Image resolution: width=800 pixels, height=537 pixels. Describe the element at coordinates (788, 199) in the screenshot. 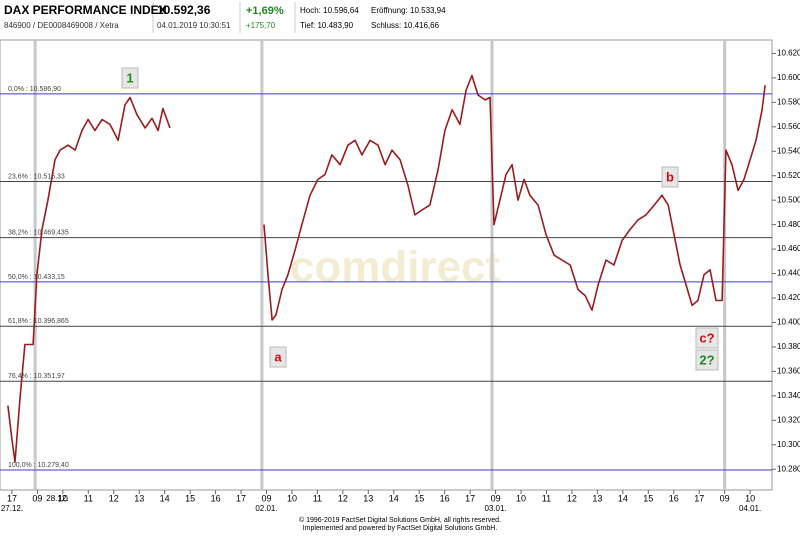

I see `y-tick-label: 10.500` at that location.